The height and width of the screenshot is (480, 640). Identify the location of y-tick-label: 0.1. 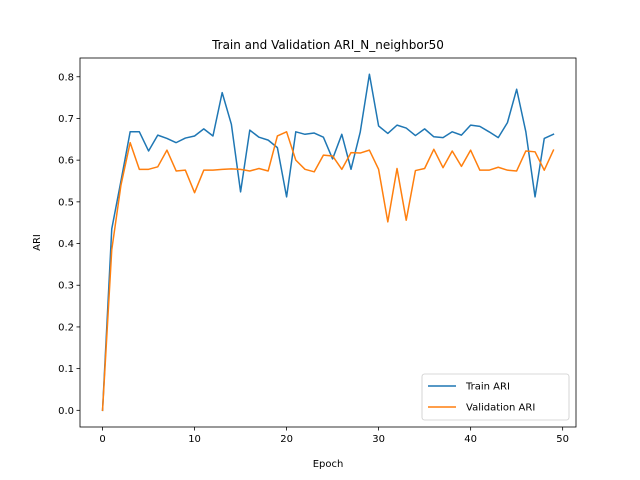
(66, 369).